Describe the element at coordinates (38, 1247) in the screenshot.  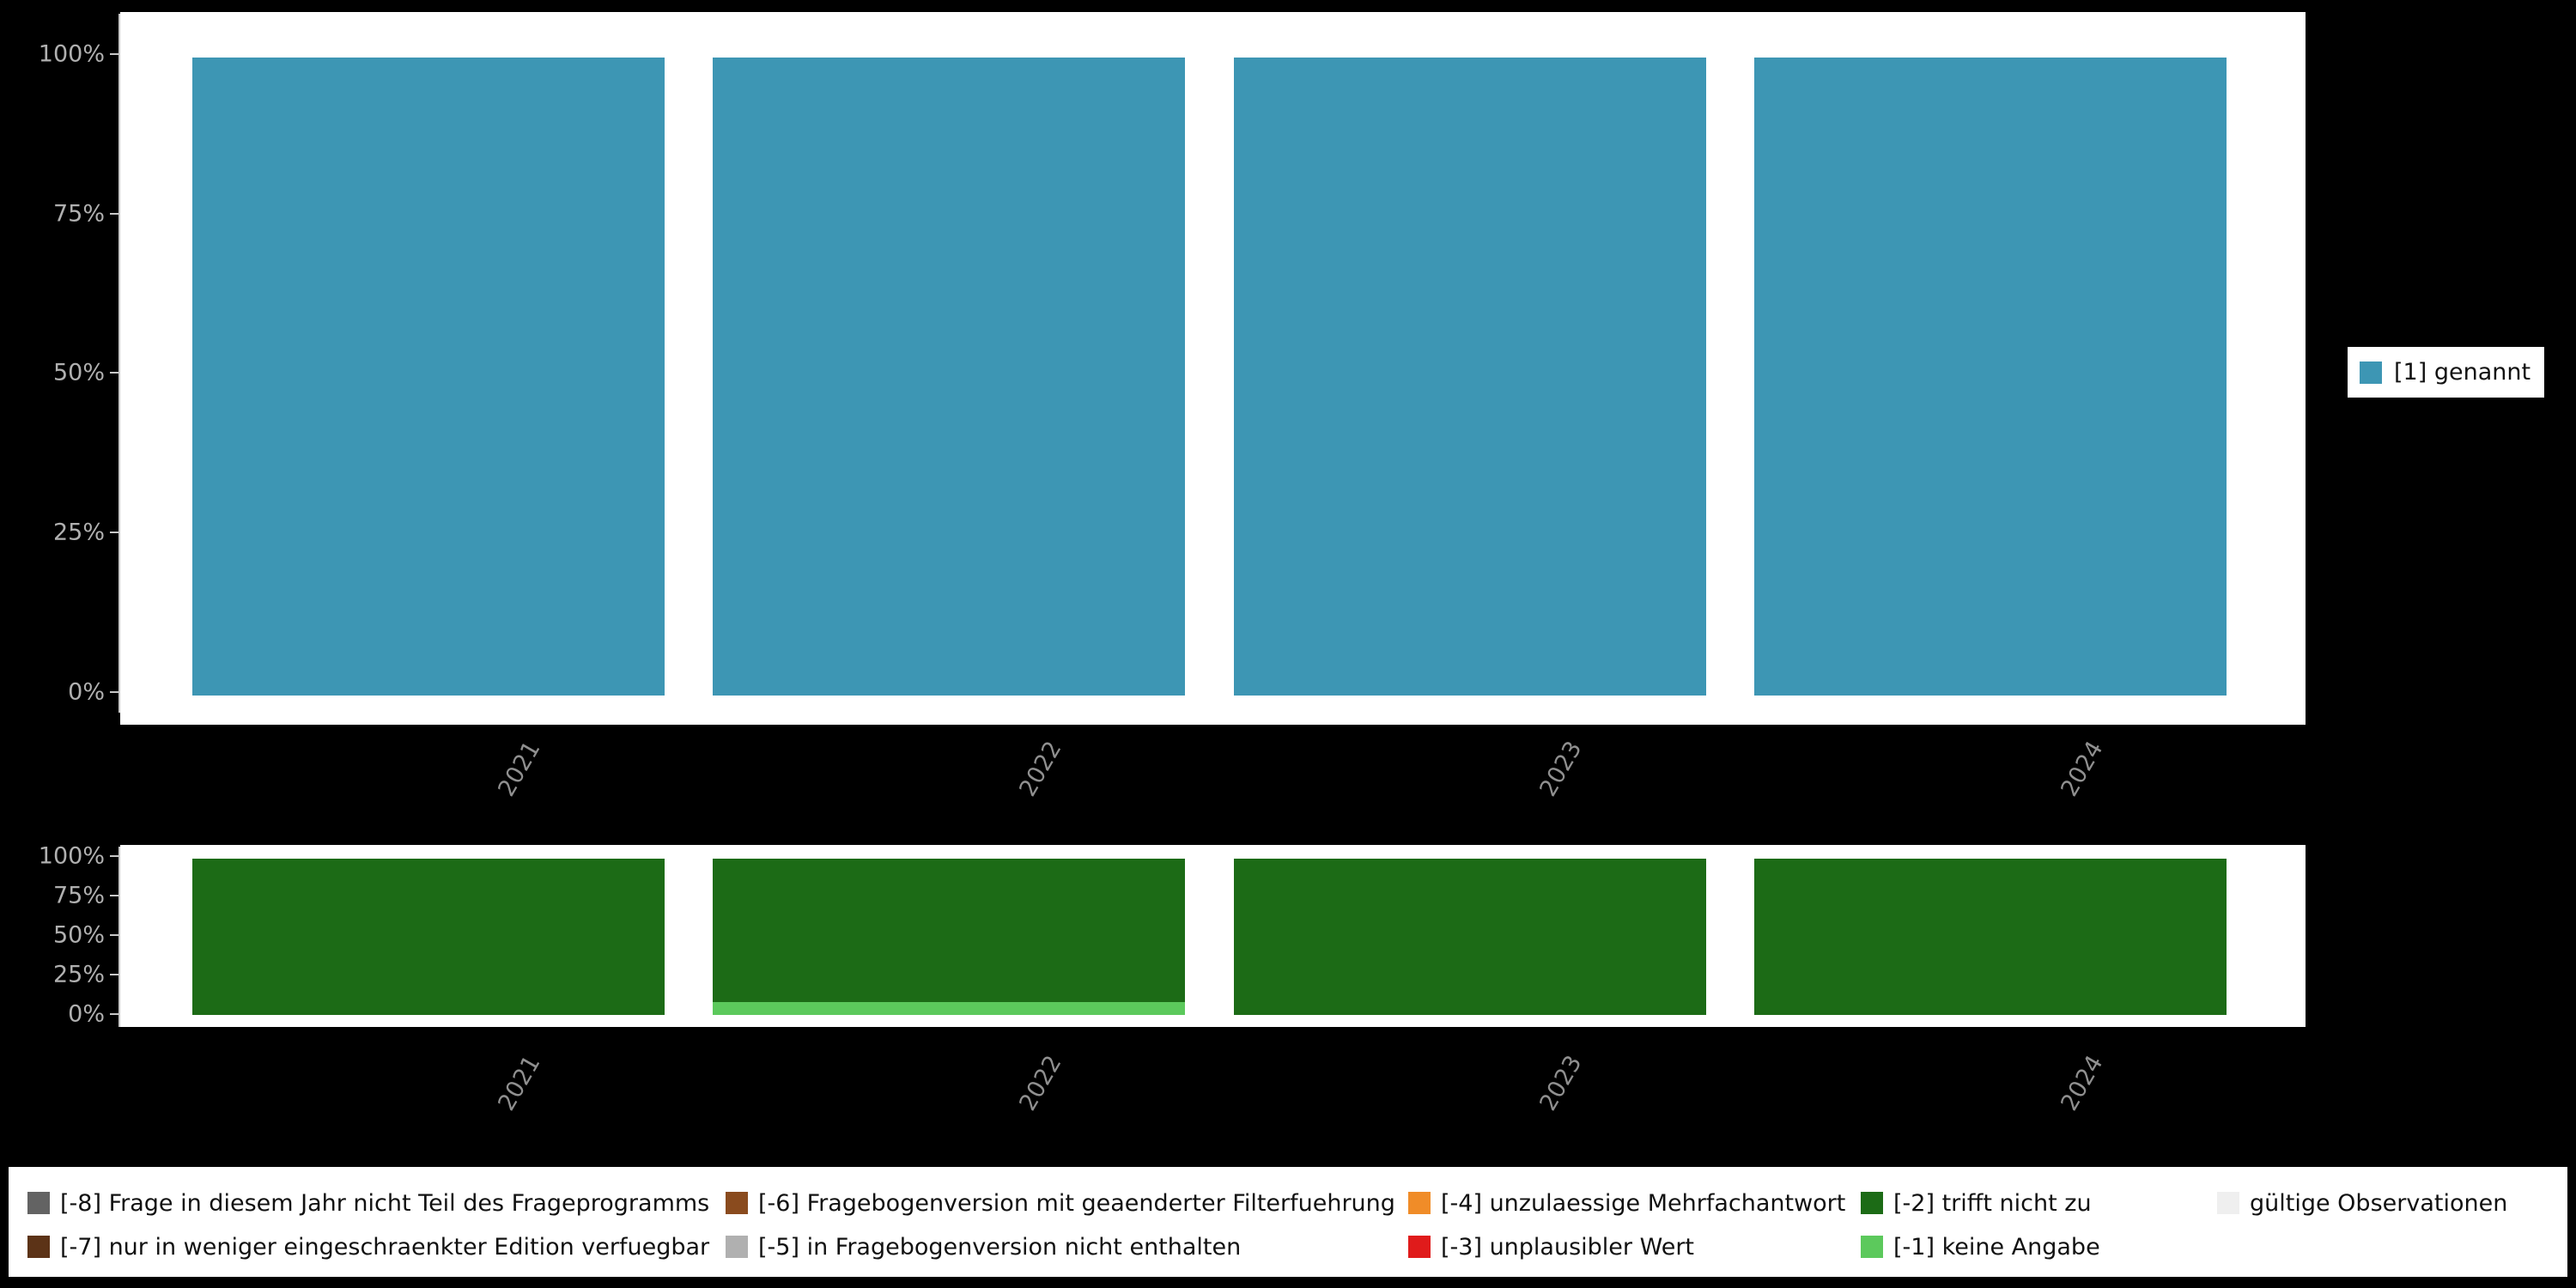
I see `legend-swatch-minus7` at that location.